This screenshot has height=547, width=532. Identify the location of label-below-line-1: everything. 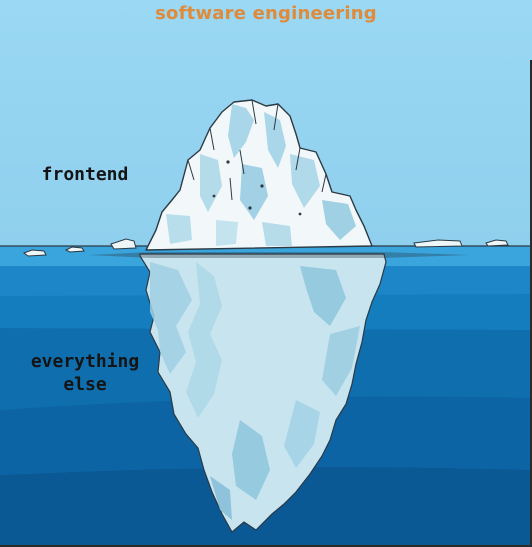
(85, 361).